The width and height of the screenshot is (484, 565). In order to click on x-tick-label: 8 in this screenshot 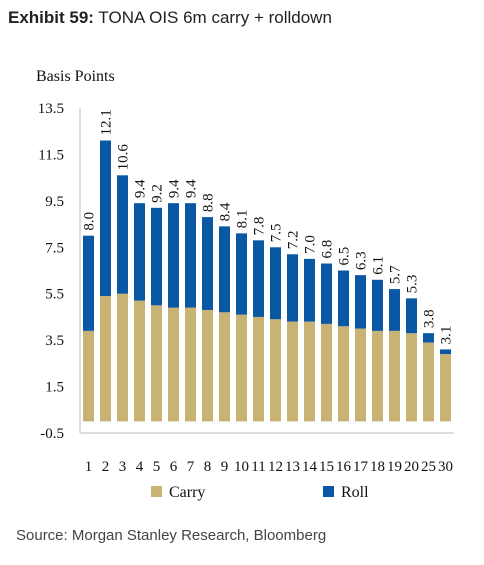, I will do `click(208, 467)`.